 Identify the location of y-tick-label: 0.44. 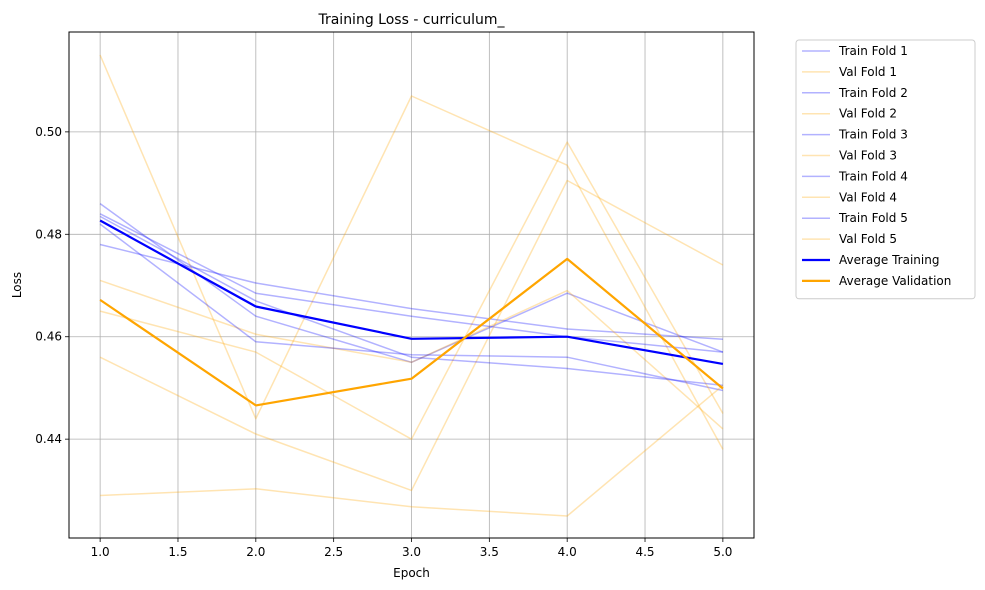
(48, 439).